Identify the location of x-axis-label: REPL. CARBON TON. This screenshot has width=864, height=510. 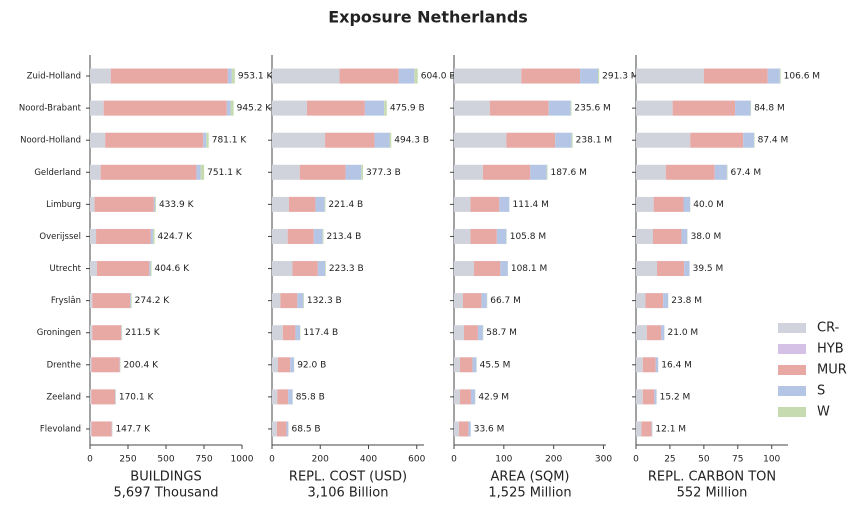
(712, 477).